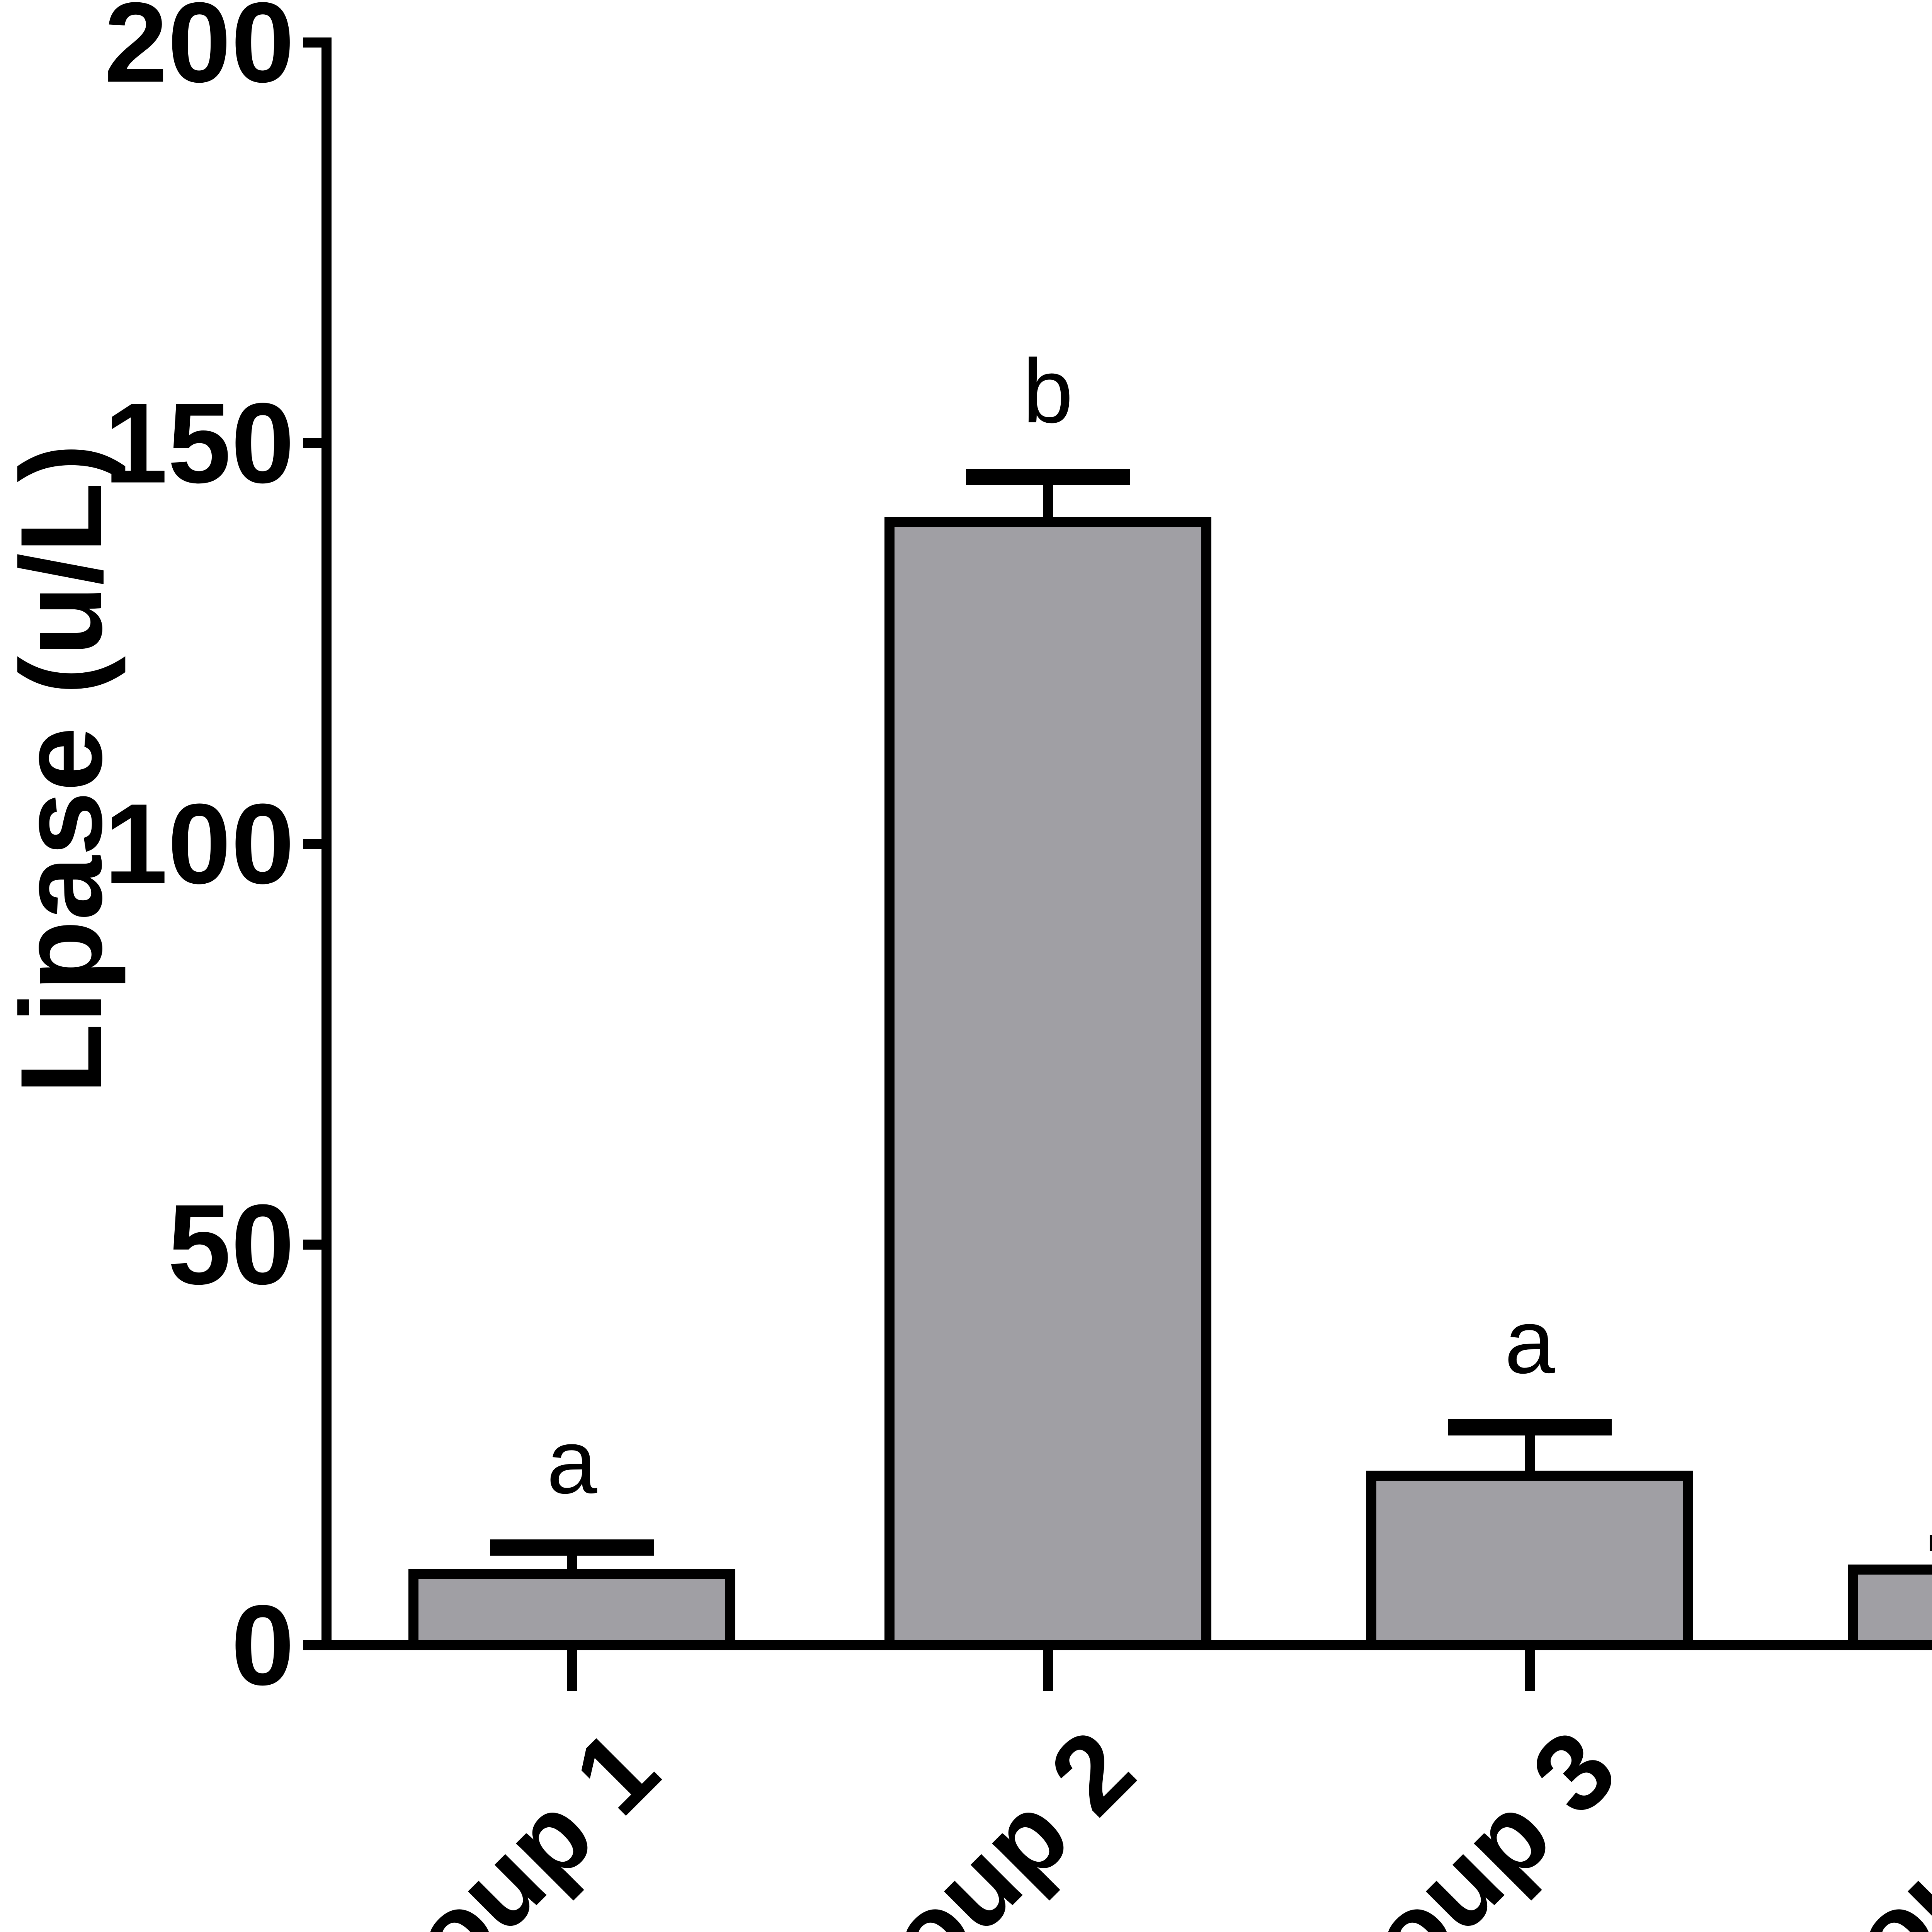  Describe the element at coordinates (1834, 1820) in the screenshot. I see `x-axis-label: Group 4` at that location.